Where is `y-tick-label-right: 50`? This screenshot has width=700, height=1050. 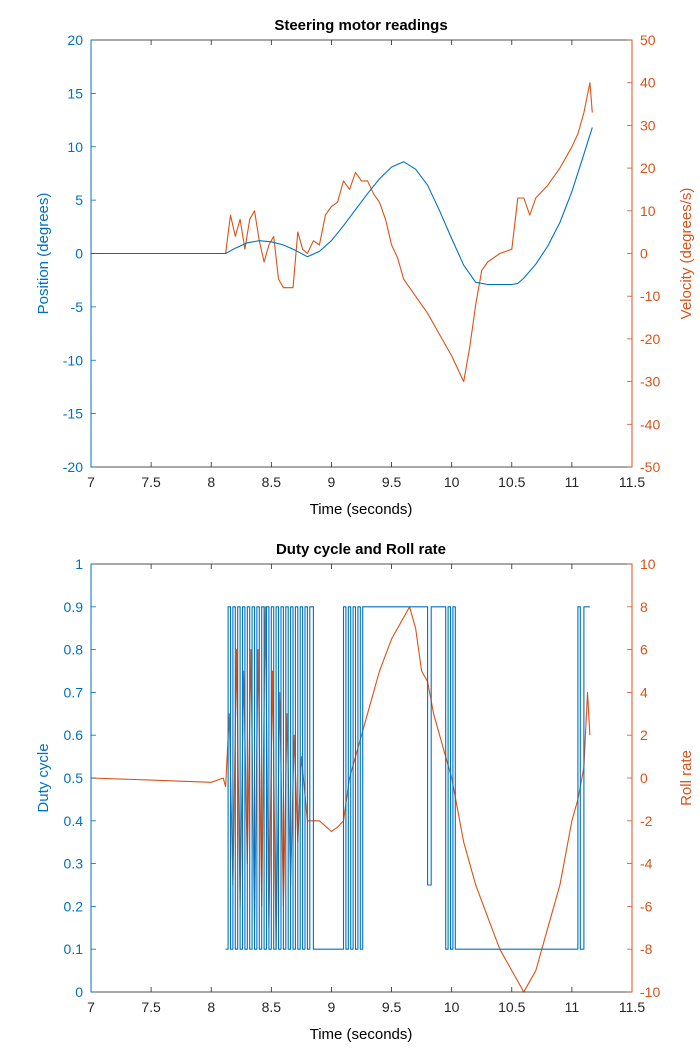 y-tick-label-right: 50 is located at coordinates (648, 40).